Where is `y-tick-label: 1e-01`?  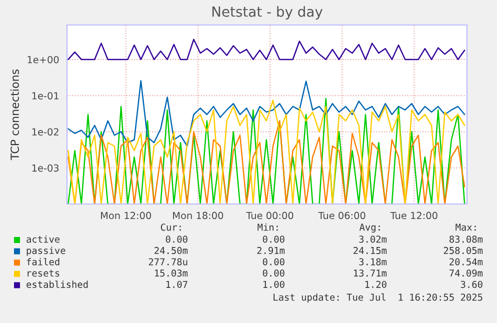
y-tick-label: 1e-01 is located at coordinates (45, 96).